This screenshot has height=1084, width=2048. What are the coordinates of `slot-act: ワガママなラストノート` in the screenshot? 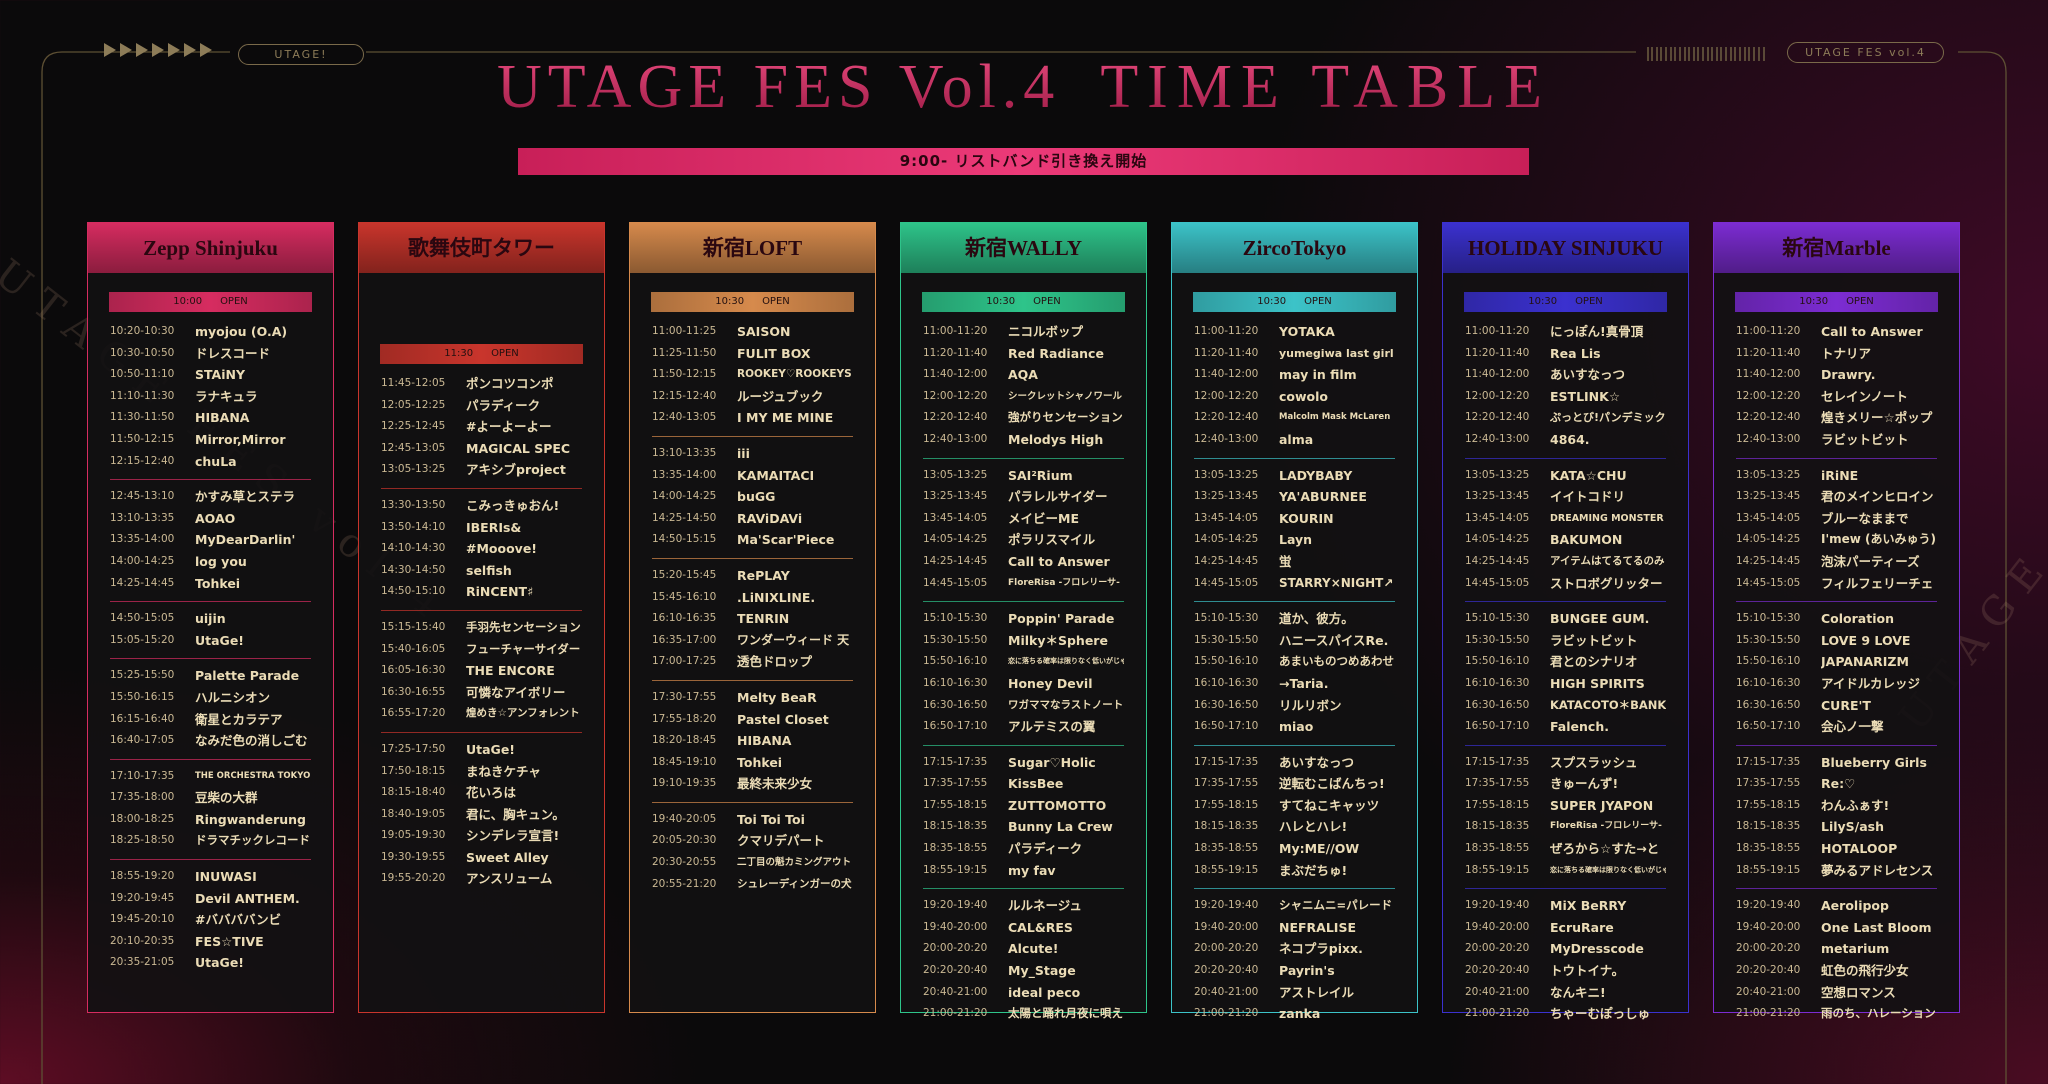 It's located at (1066, 704).